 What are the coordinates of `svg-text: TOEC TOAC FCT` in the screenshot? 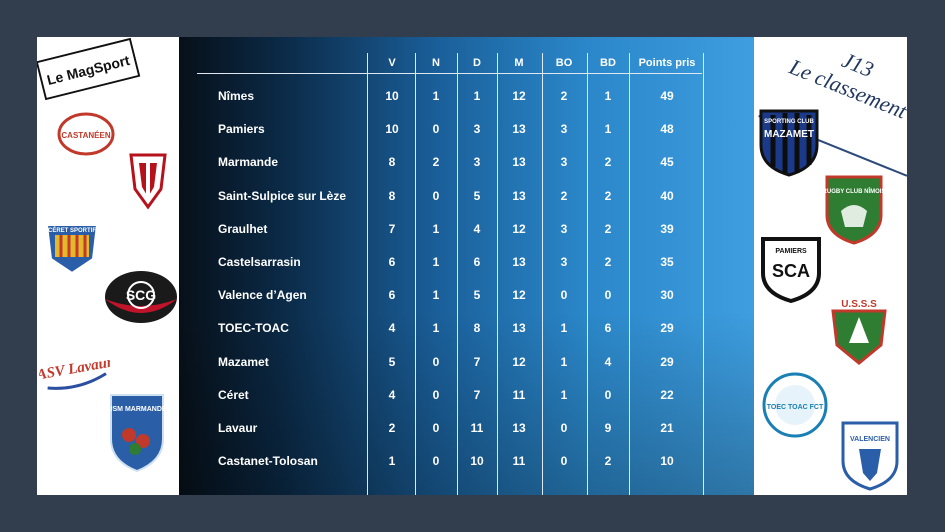 It's located at (795, 407).